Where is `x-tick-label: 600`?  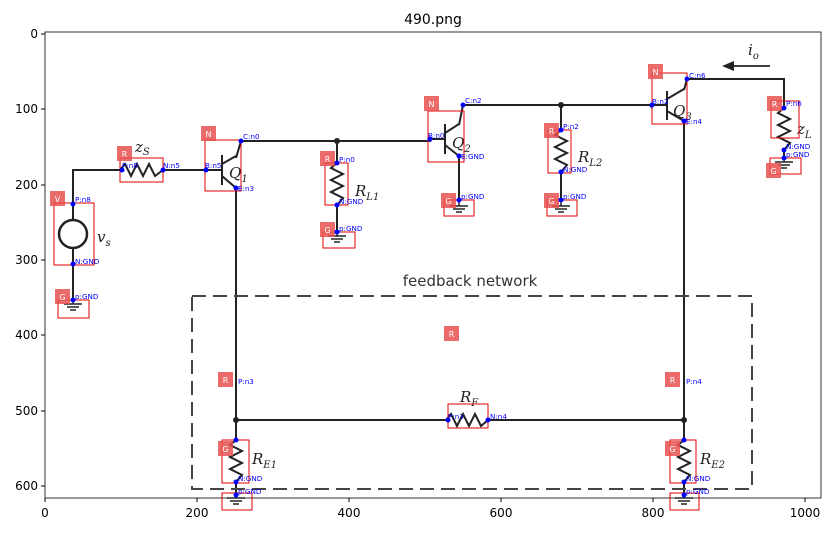
x-tick-label: 600 is located at coordinates (501, 513).